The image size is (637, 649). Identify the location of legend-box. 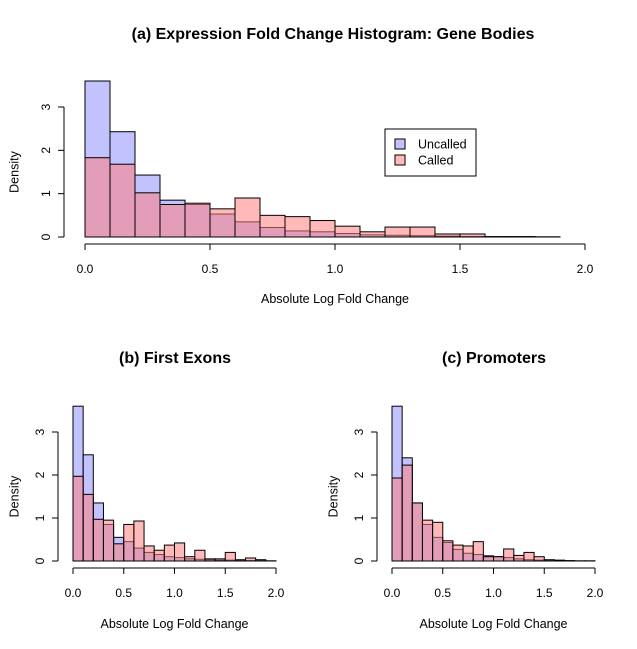
(430, 152).